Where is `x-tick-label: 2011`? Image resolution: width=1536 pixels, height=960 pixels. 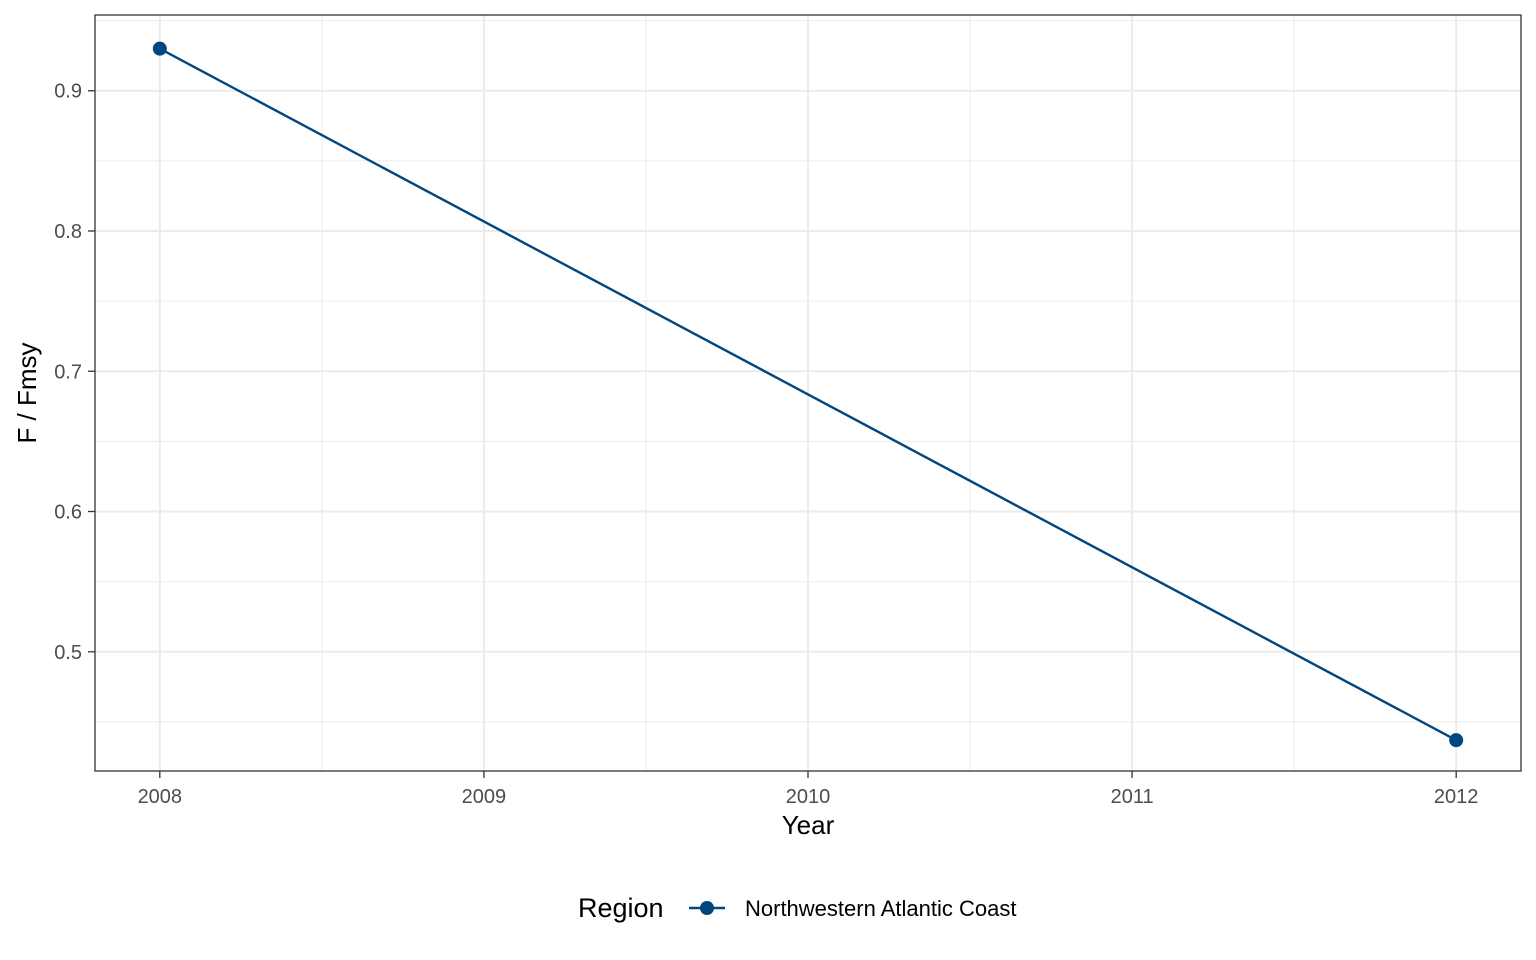
x-tick-label: 2011 is located at coordinates (1132, 797).